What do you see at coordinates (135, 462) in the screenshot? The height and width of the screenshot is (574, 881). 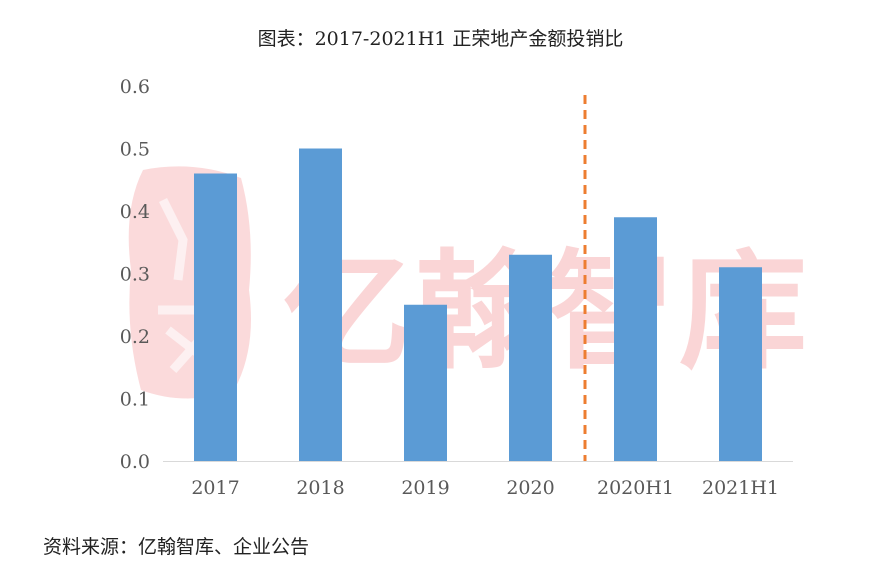 I see `y-tick-label: 0.0` at bounding box center [135, 462].